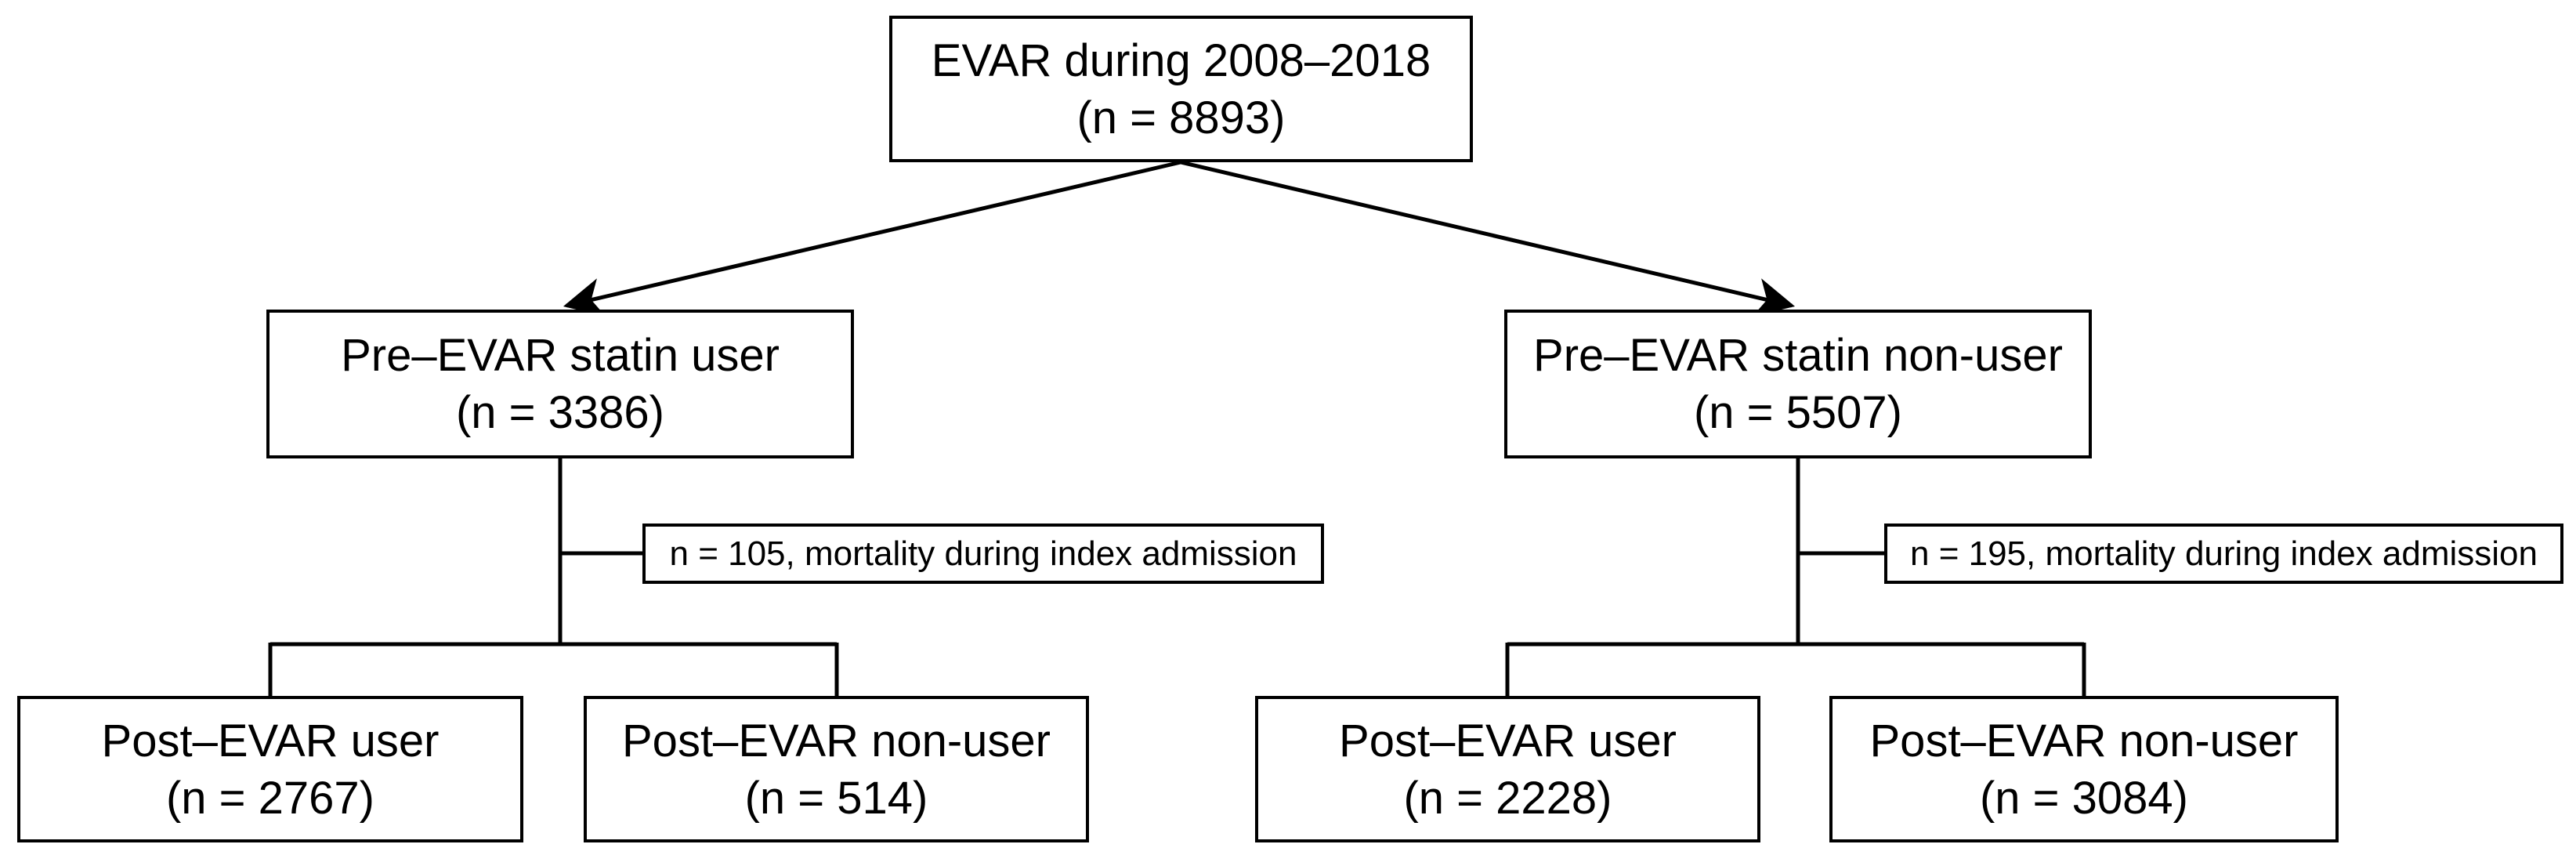 The image size is (2576, 855). Describe the element at coordinates (837, 740) in the screenshot. I see `node-post-evar-nonuser-of-statin-users-label: Post–EVAR non-user` at that location.